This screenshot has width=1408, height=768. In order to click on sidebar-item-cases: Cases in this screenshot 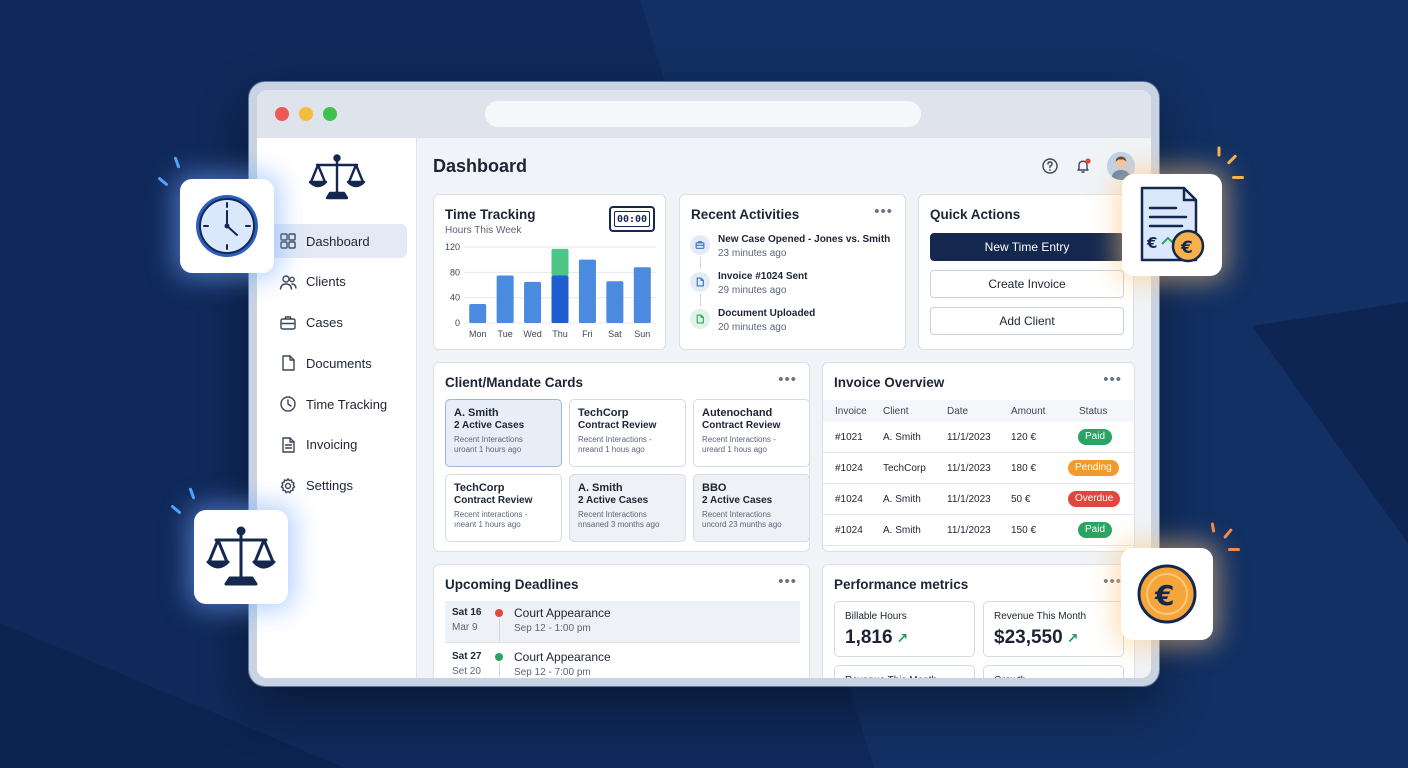, I will do `click(339, 323)`.